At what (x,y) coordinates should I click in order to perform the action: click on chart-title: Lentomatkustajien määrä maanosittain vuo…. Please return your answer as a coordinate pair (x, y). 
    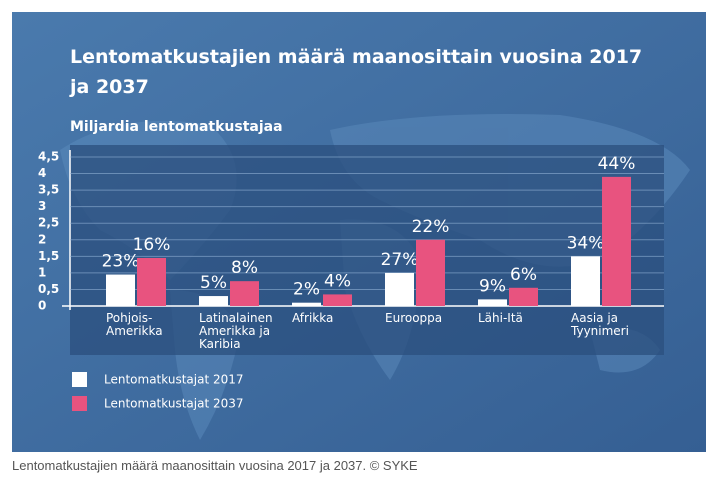
    Looking at the image, I should click on (355, 72).